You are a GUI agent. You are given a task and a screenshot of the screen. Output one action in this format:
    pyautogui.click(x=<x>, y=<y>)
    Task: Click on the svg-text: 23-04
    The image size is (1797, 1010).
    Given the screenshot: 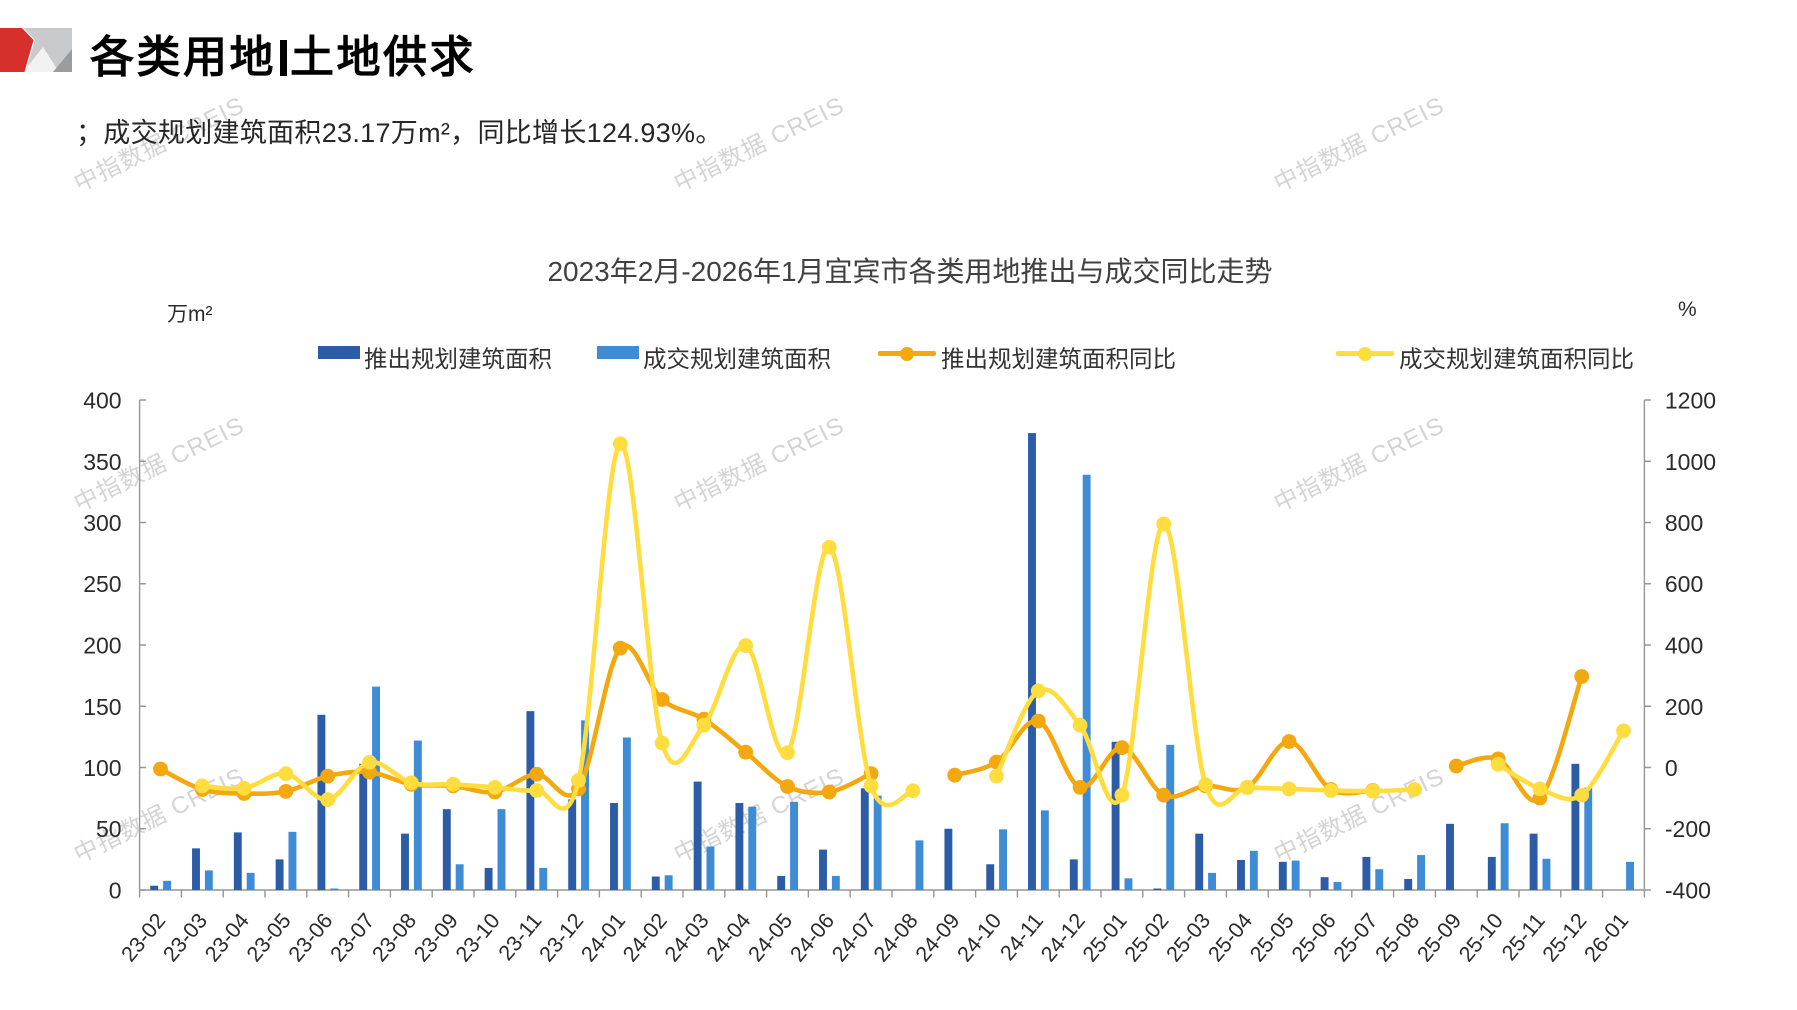 What is the action you would take?
    pyautogui.click(x=227, y=938)
    